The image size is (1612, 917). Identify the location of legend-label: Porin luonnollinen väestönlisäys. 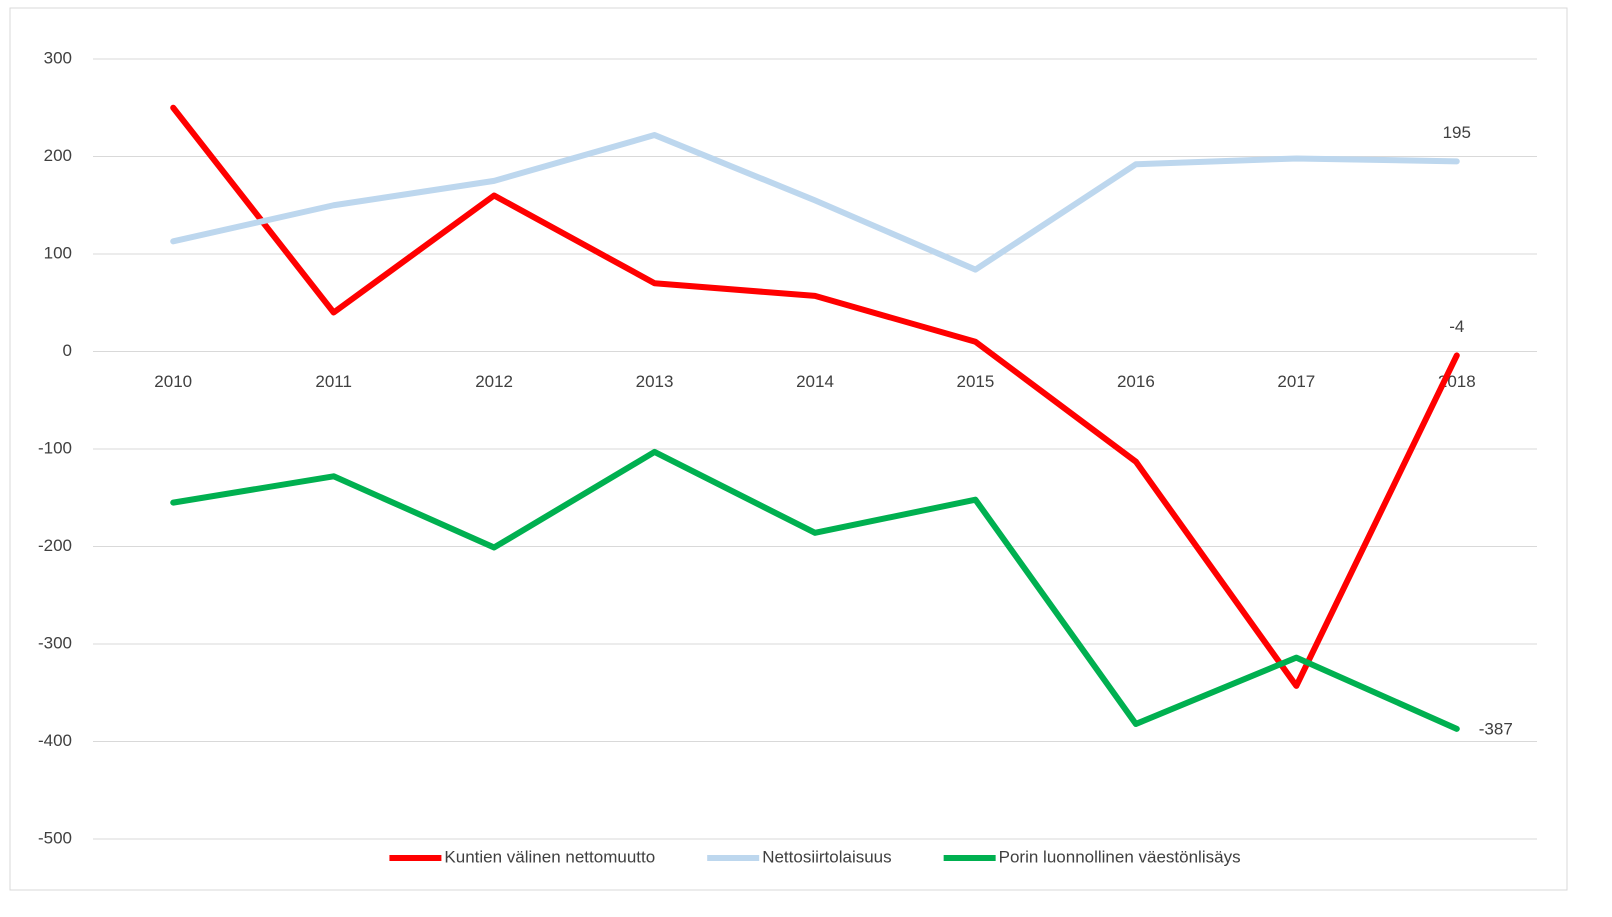
(1120, 856).